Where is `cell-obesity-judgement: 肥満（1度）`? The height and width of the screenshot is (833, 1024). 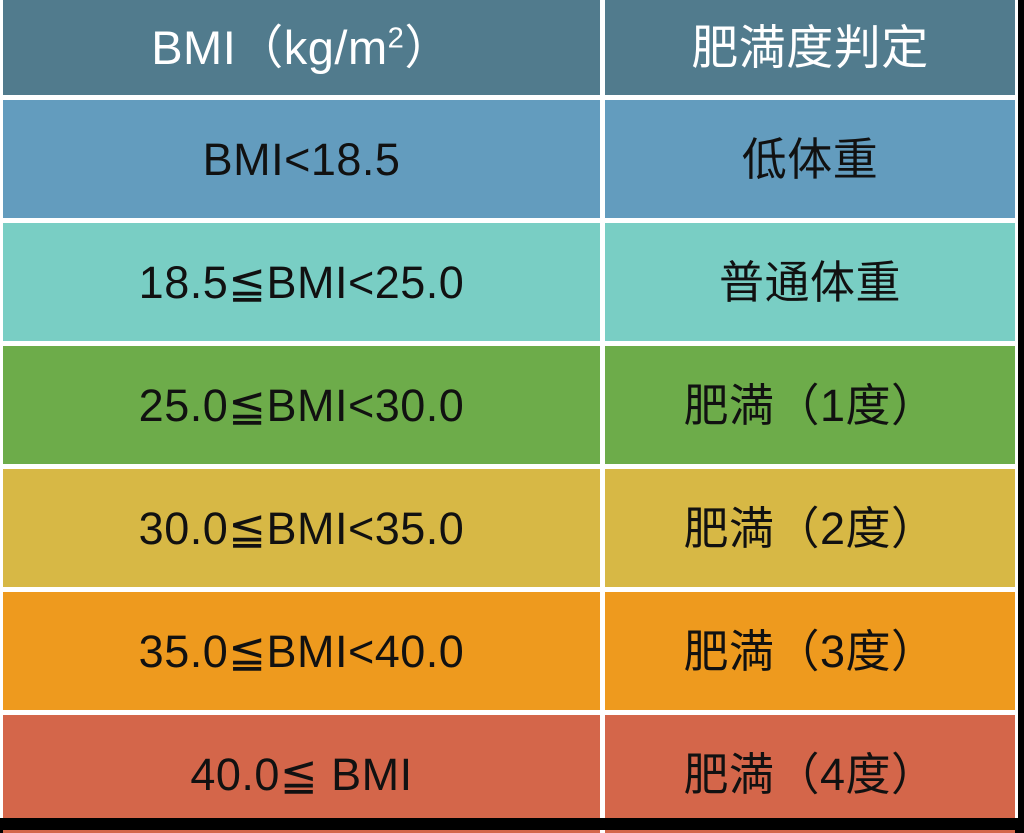
cell-obesity-judgement: 肥満（1度） is located at coordinates (810, 405).